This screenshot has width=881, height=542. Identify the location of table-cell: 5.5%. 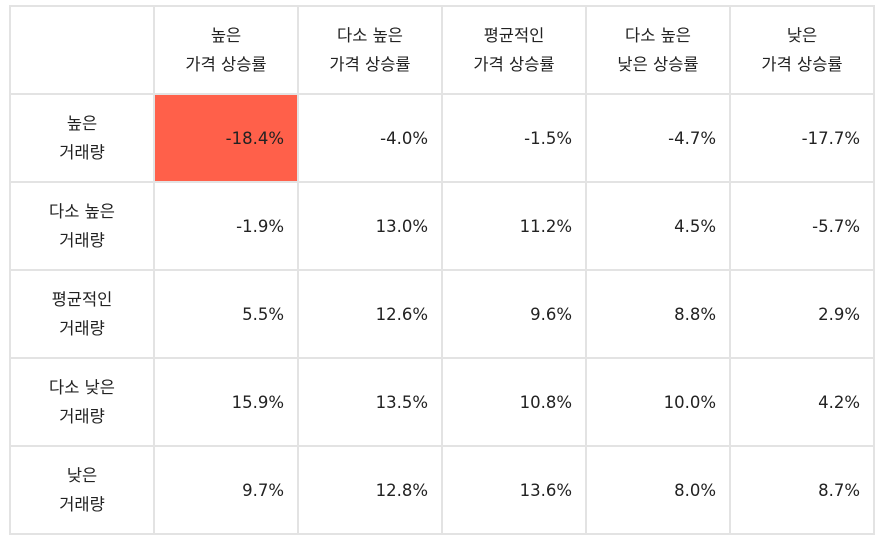
(226, 314).